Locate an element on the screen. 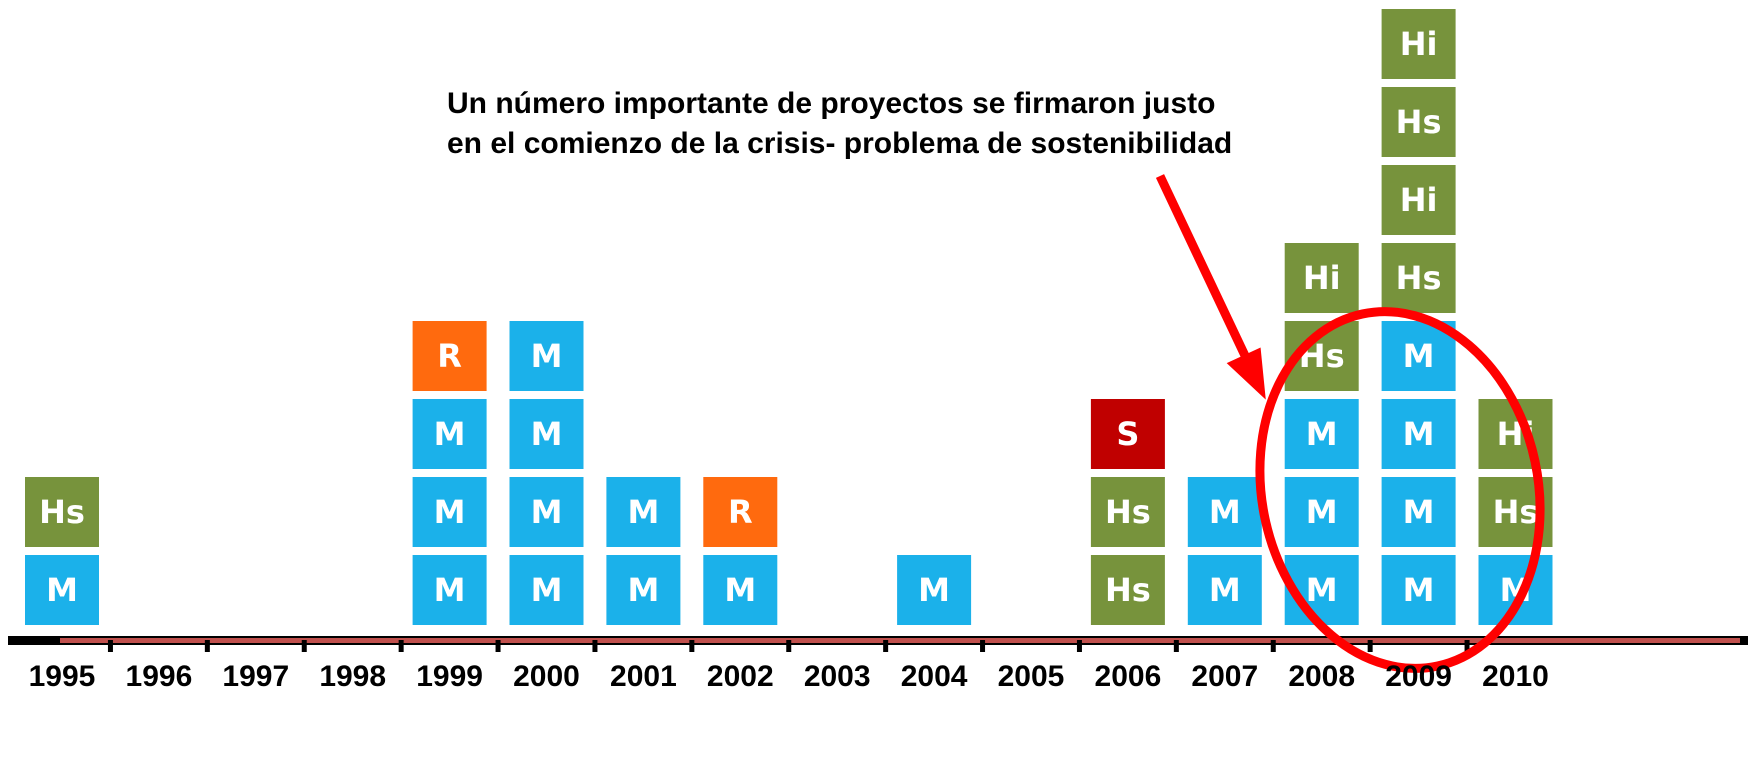 Image resolution: width=1756 pixels, height=775 pixels. year-label: 1999 is located at coordinates (449, 676).